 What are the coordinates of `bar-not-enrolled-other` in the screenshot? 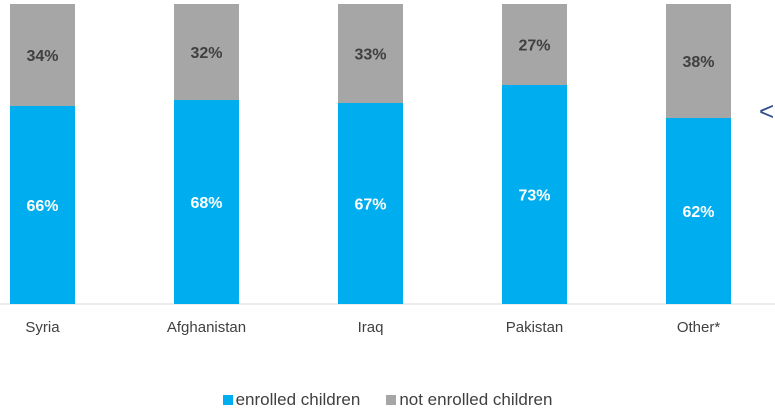 It's located at (698, 61).